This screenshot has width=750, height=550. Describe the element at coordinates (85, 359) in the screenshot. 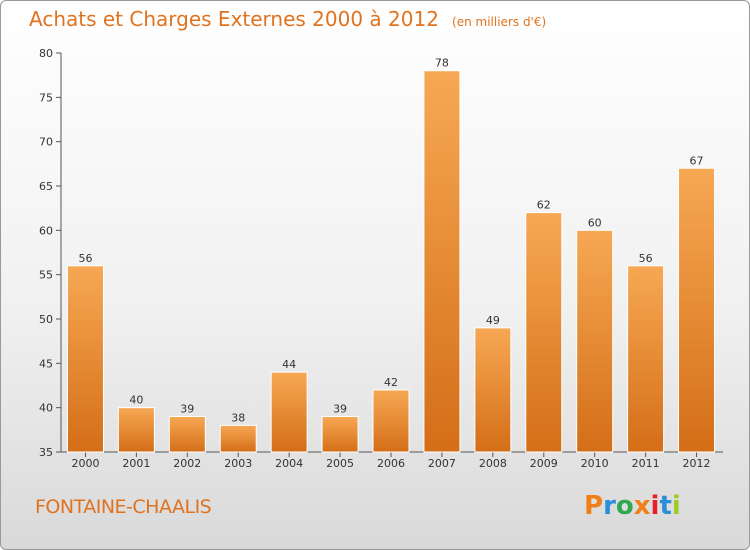

I see `bar-2000` at that location.